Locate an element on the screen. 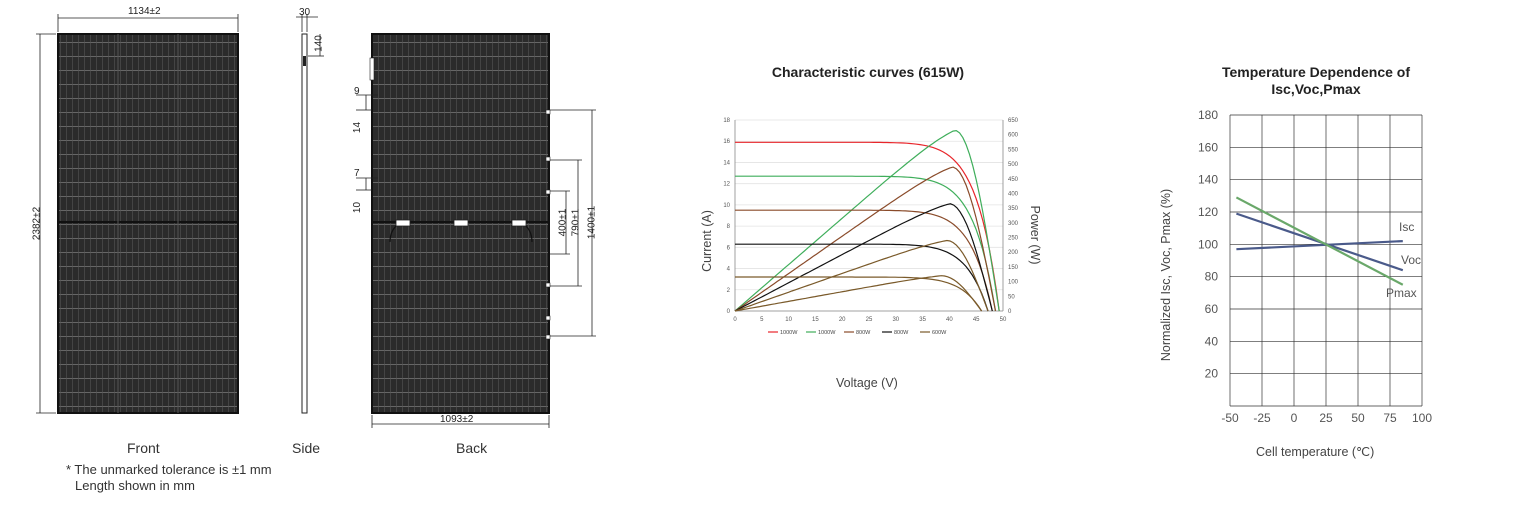 The width and height of the screenshot is (1521, 507). iv-chart-title: Characteristic curves (615W) is located at coordinates (868, 72).